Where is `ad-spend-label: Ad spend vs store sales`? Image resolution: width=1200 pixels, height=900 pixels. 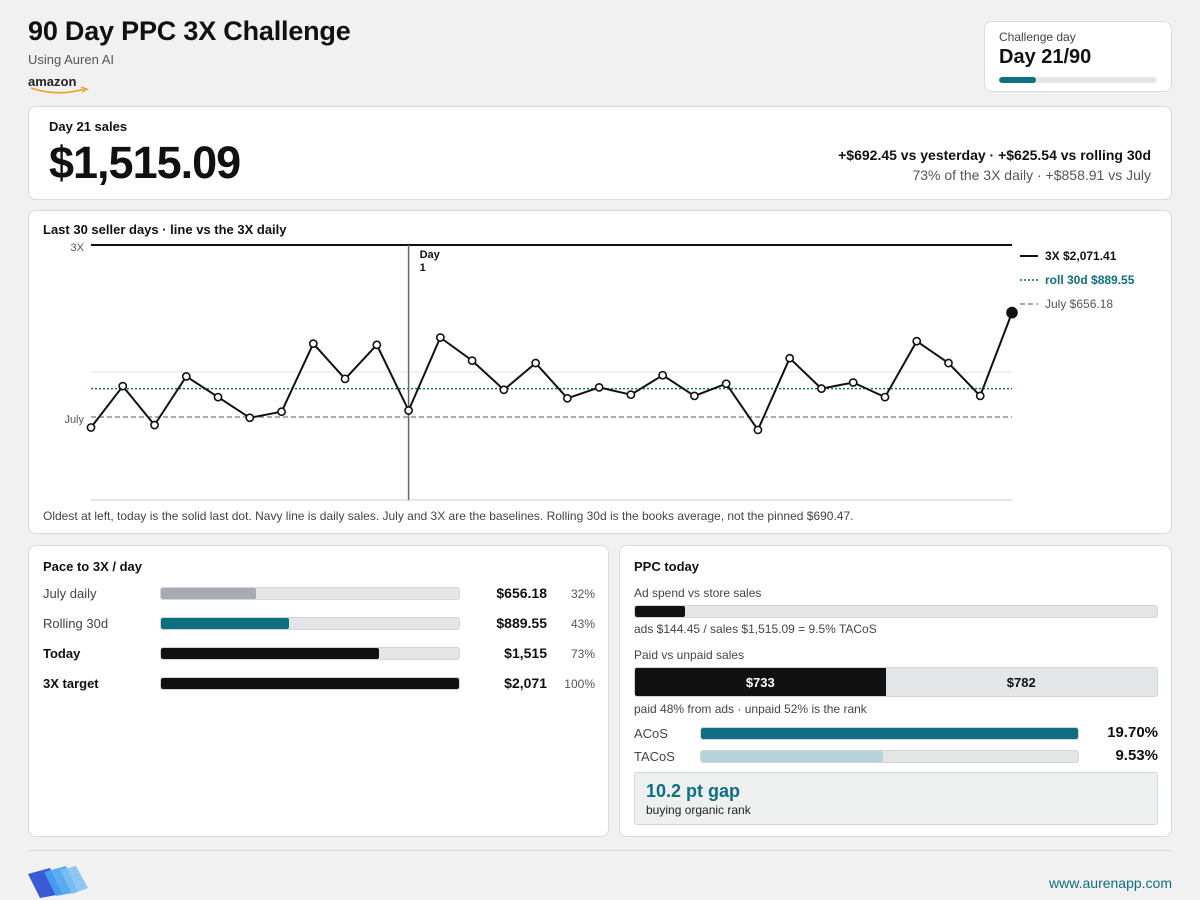
ad-spend-label: Ad spend vs store sales is located at coordinates (698, 593).